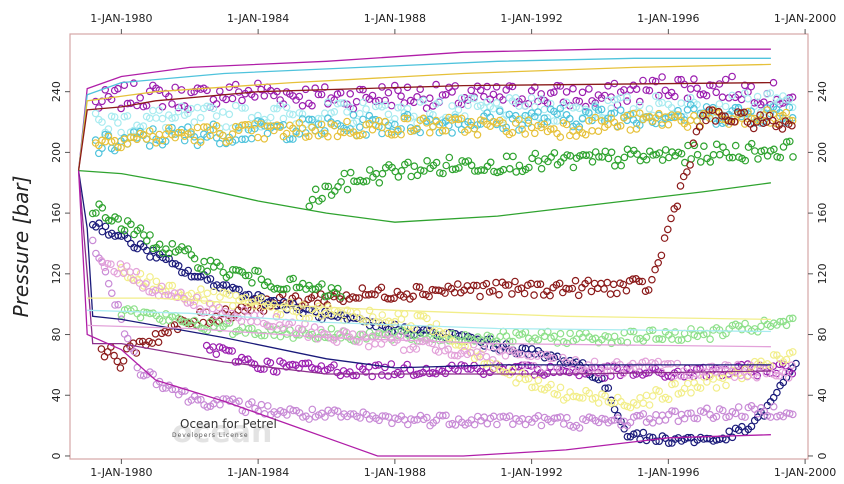 This screenshot has height=484, width=844. Describe the element at coordinates (56, 273) in the screenshot. I see `y-tick-label-left: 120` at that location.